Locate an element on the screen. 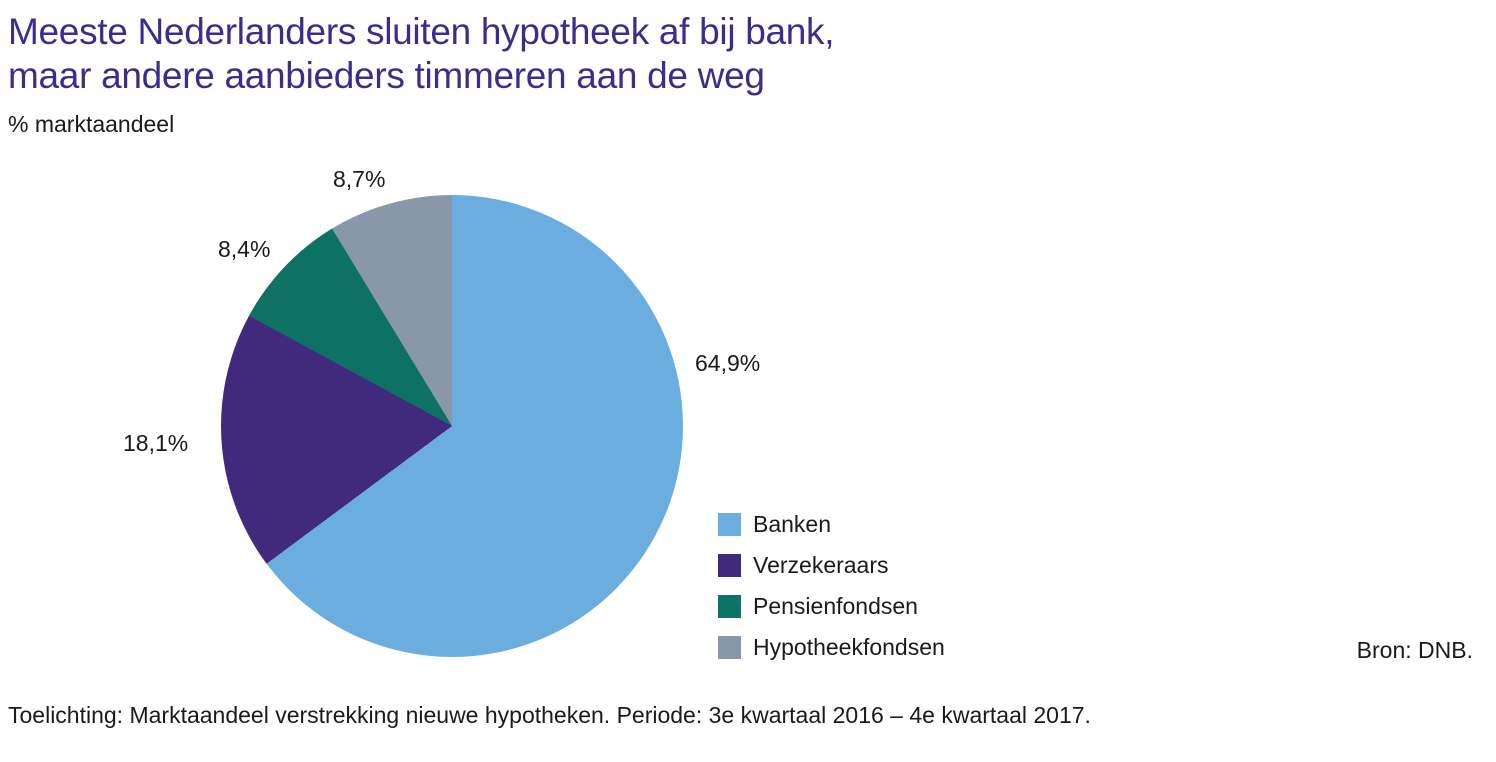 The width and height of the screenshot is (1496, 762). legend-swatch-pensienfondsen is located at coordinates (729, 606).